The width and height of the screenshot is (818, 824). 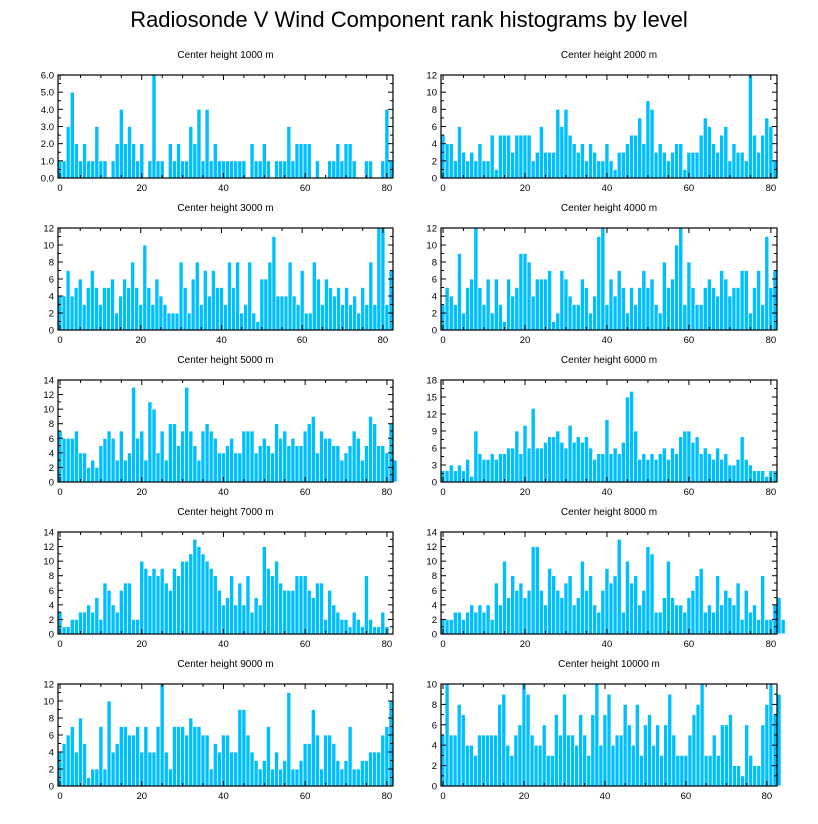 I want to click on panel-title: Center height 4000 m, so click(x=609, y=208).